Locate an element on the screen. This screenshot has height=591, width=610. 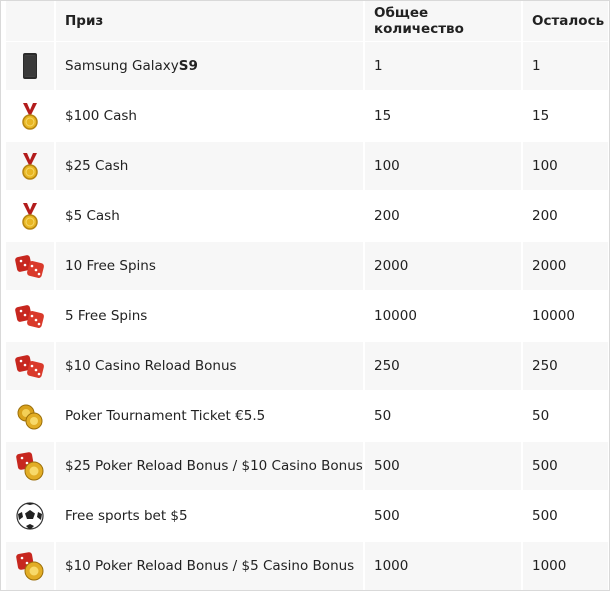
total-count: 1000 is located at coordinates (391, 566).